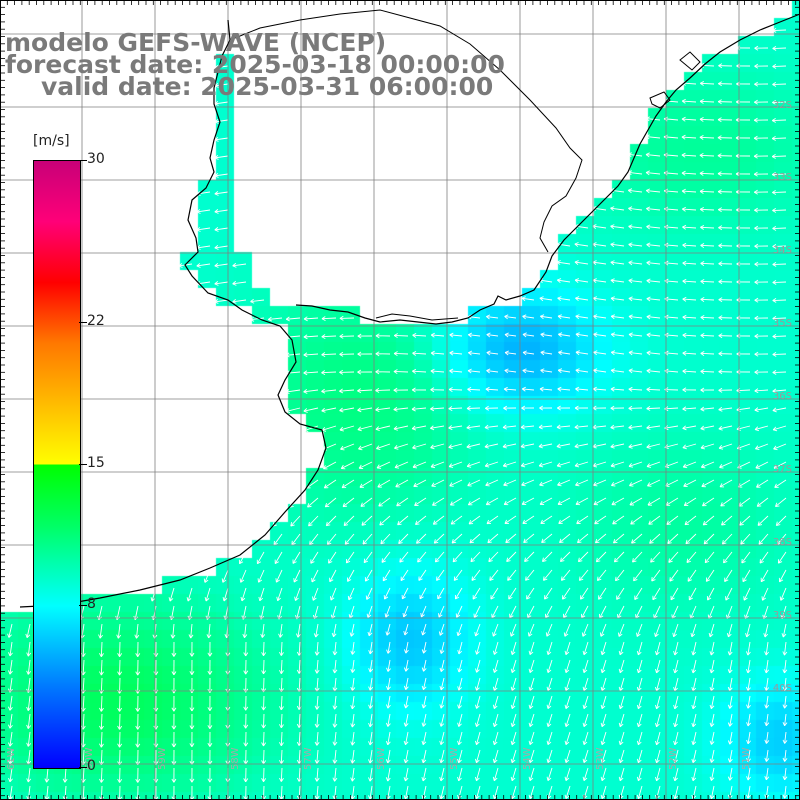  I want to click on latitude-label: 32S, so click(782, 105).